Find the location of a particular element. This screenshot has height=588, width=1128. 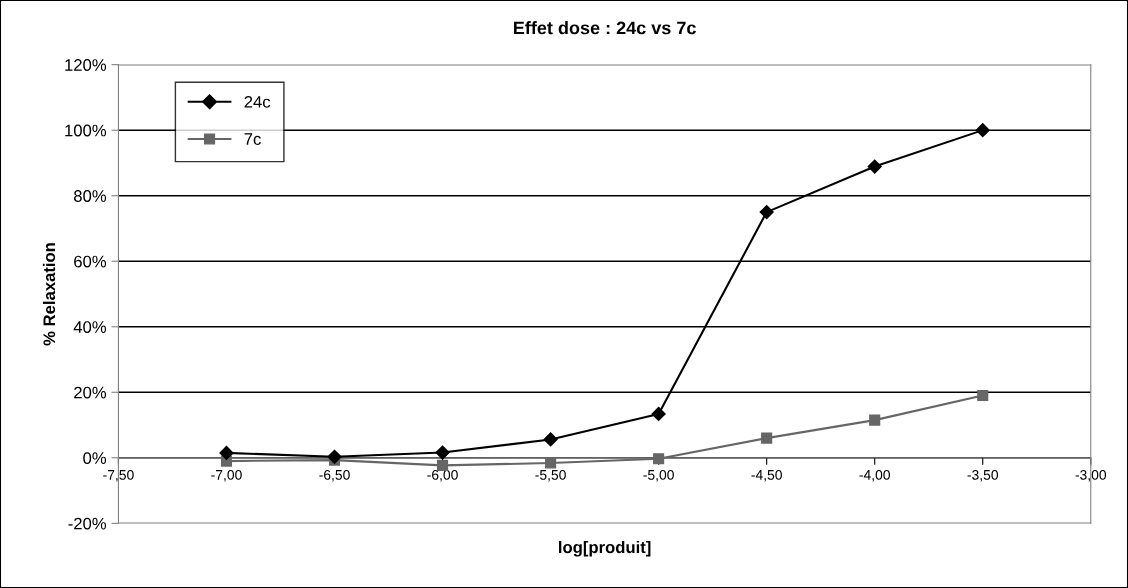

x-tick-label: -5,00 is located at coordinates (658, 475).